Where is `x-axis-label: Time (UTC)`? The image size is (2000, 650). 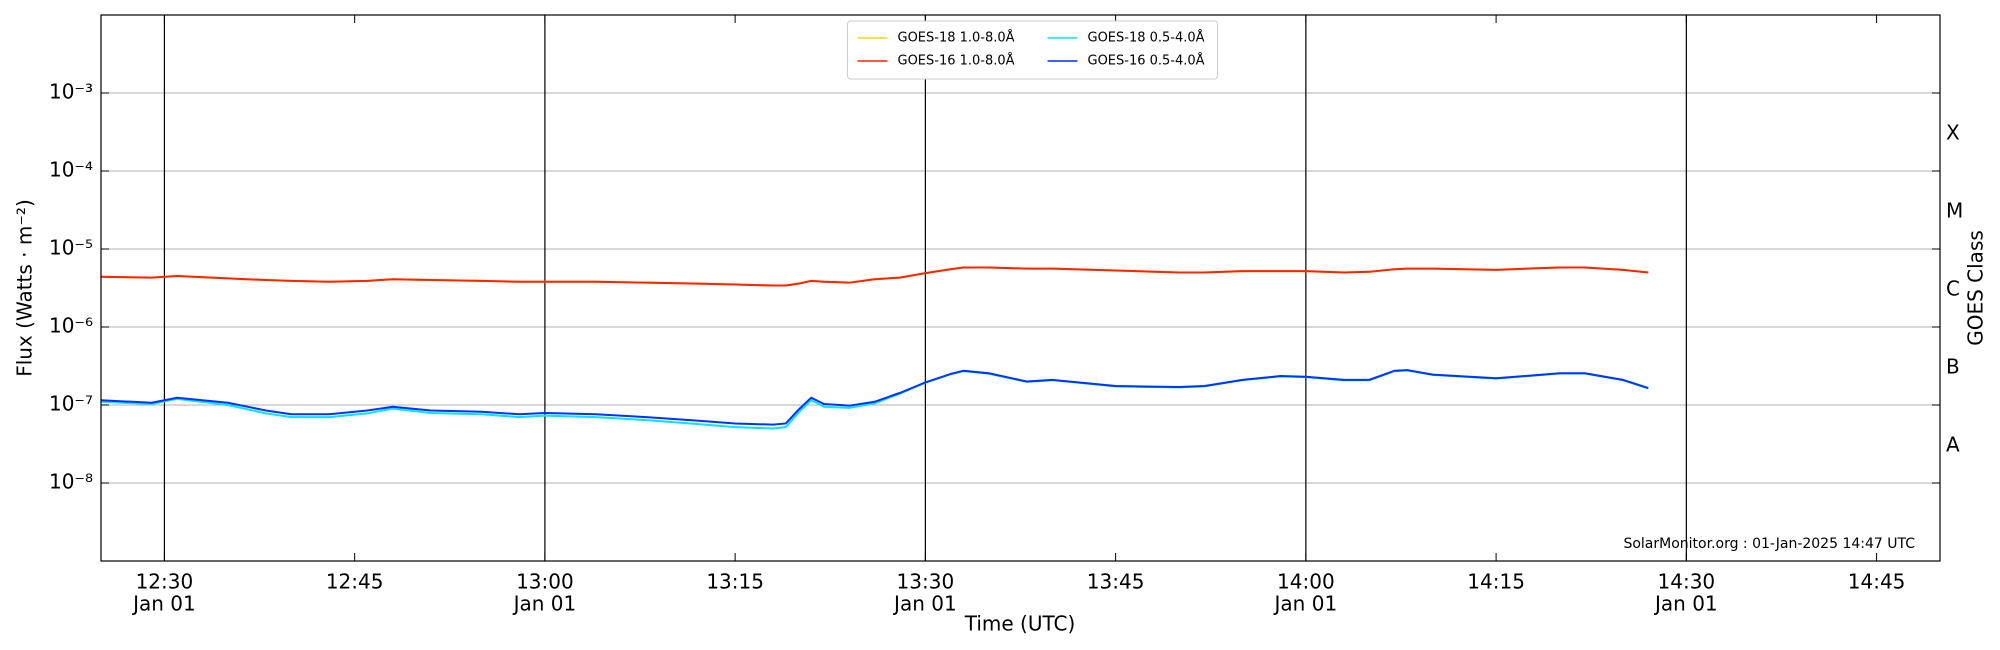 x-axis-label: Time (UTC) is located at coordinates (1020, 624).